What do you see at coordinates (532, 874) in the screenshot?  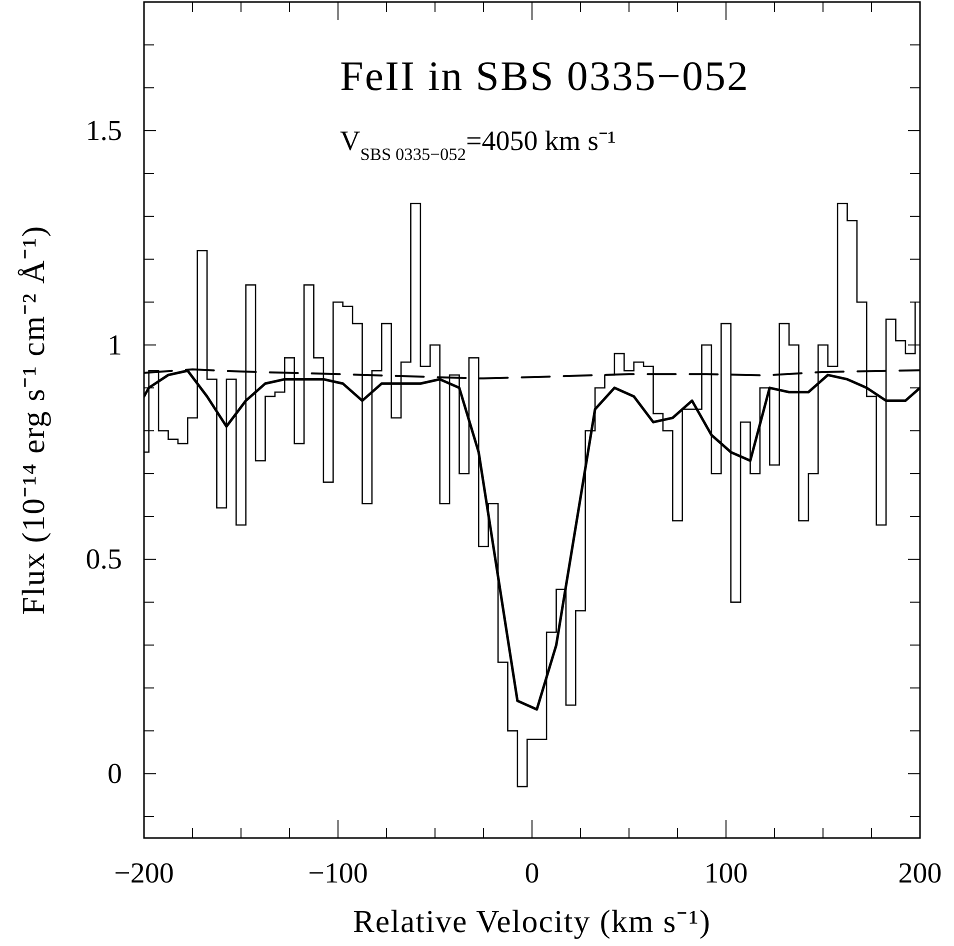 I see `x-tick-label: 0` at bounding box center [532, 874].